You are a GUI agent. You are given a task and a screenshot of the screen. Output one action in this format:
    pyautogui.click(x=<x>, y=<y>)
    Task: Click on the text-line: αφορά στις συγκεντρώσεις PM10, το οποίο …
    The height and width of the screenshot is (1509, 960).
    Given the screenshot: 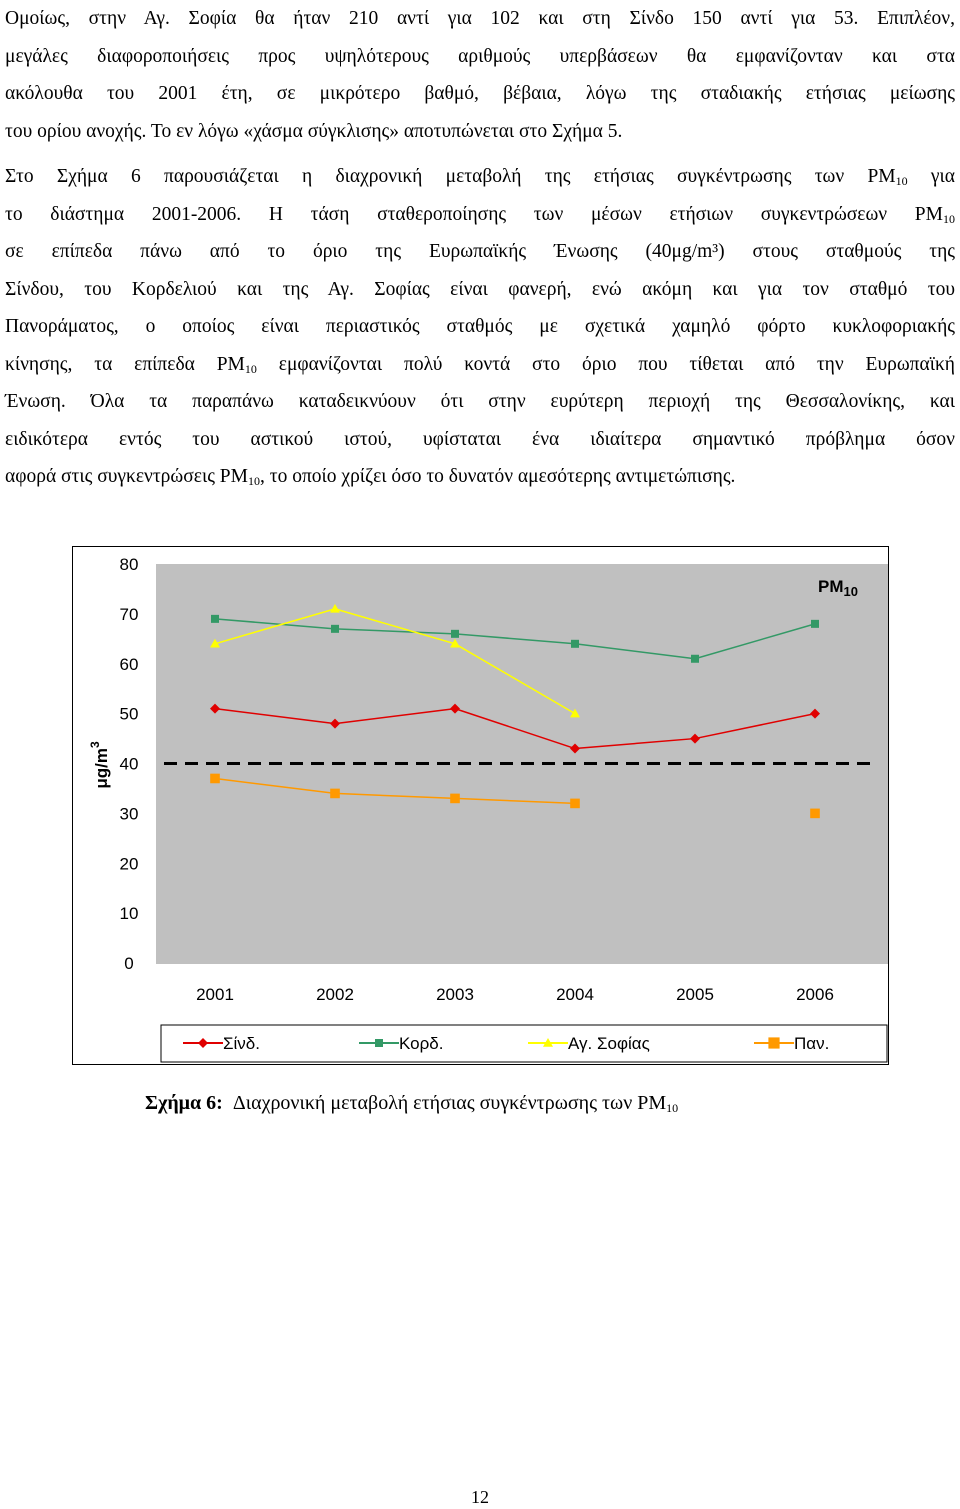 What is the action you would take?
    pyautogui.click(x=370, y=477)
    